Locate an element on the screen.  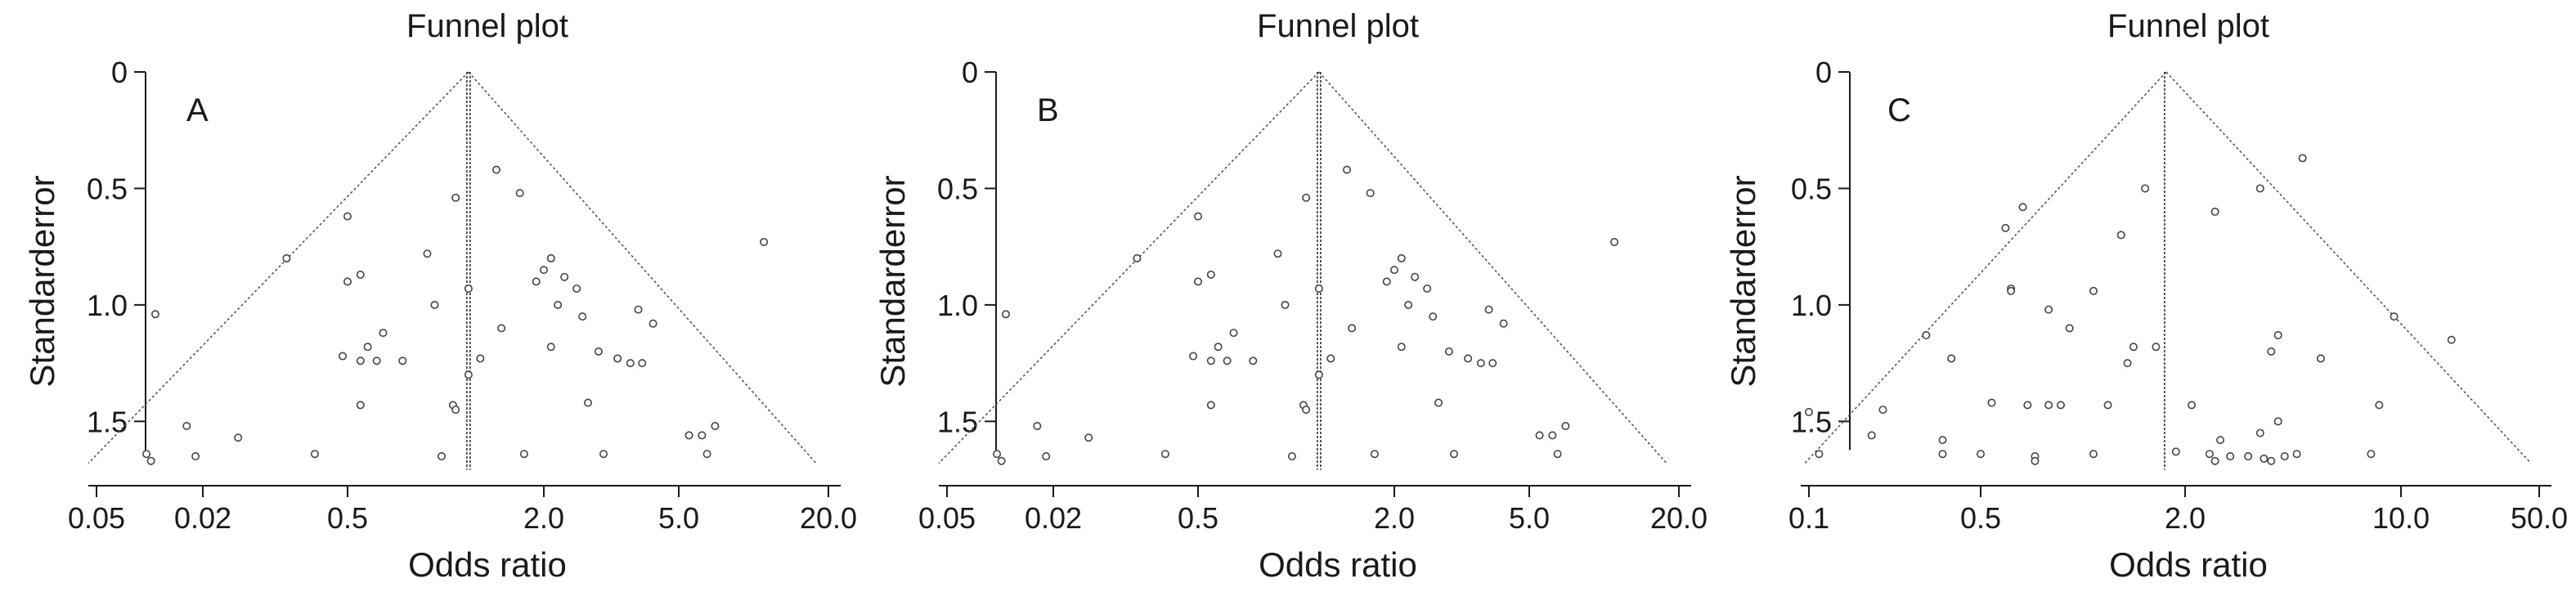
panel-label: B is located at coordinates (1048, 110).